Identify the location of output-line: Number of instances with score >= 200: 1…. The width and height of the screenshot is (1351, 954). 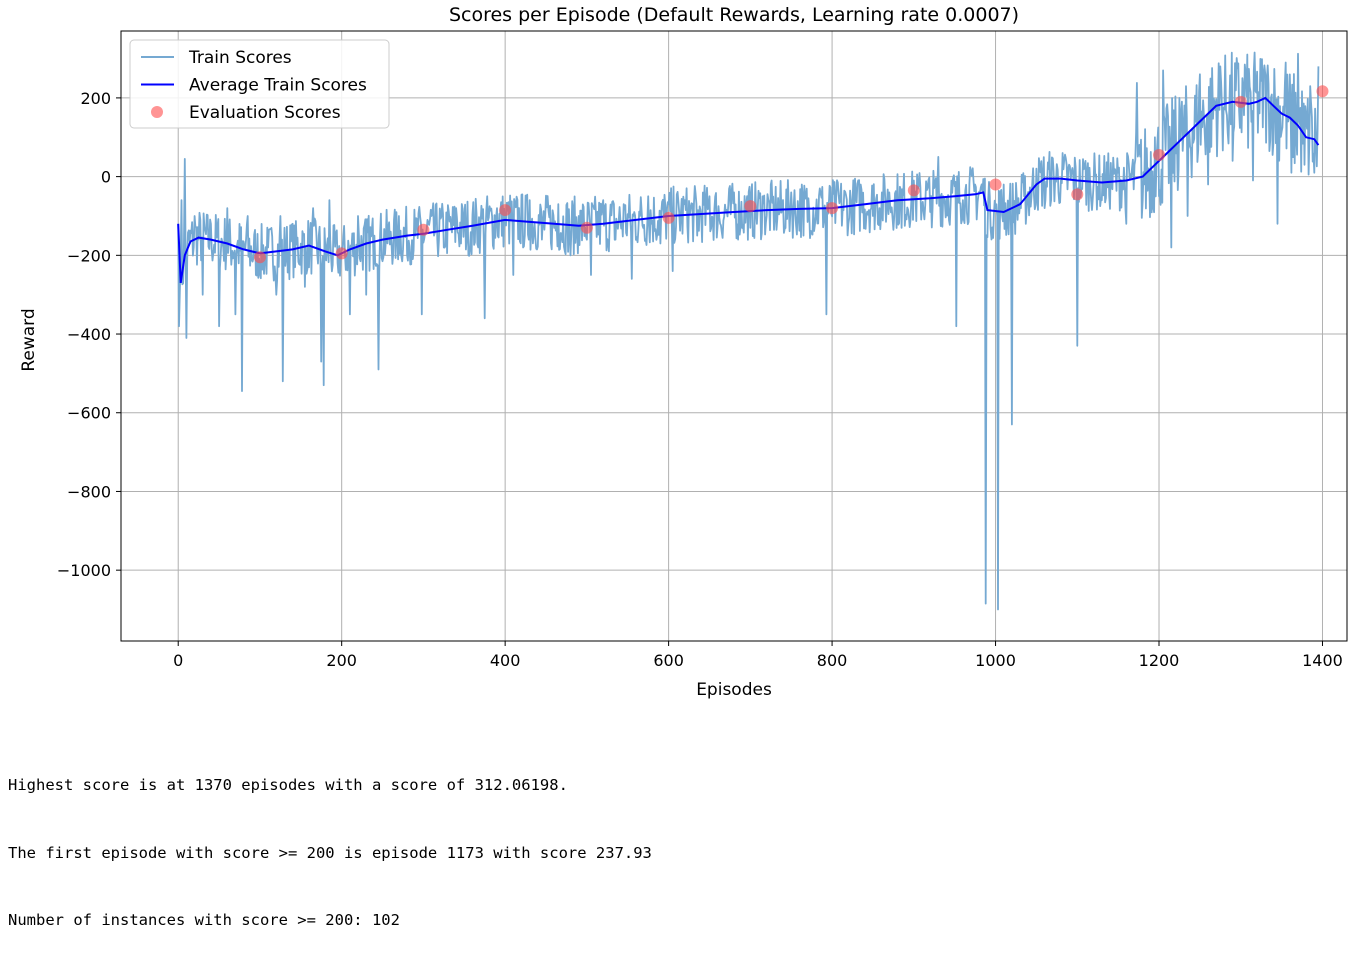
(204, 920).